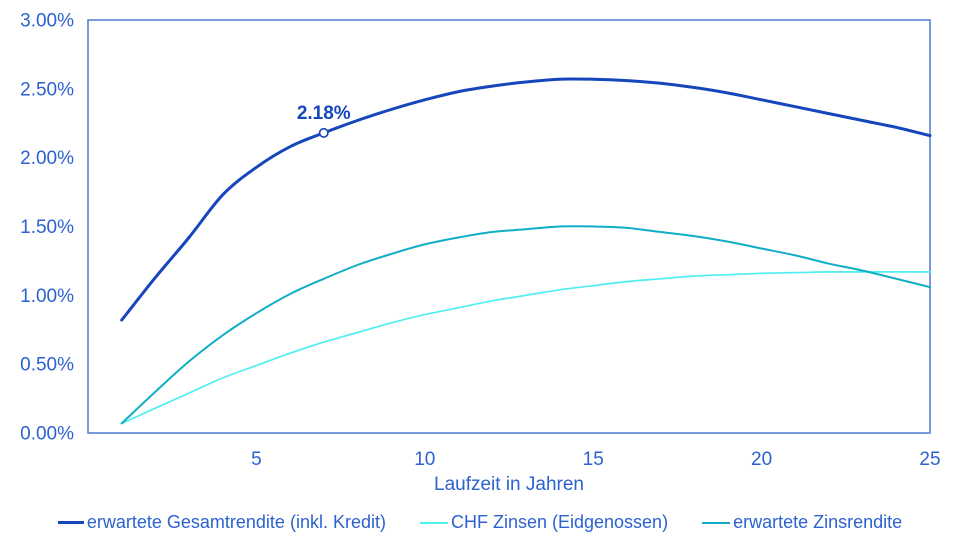 This screenshot has width=960, height=555. I want to click on annotation-label: 2.18%, so click(324, 113).